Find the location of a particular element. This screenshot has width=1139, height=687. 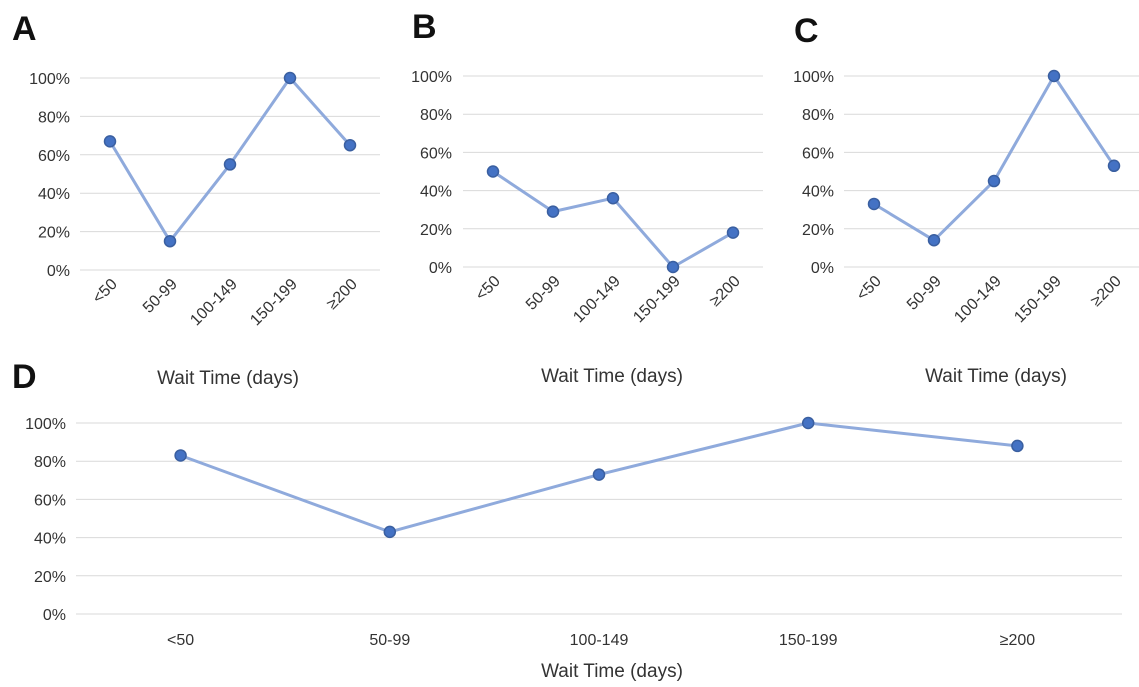

panel-c-ytick-label: 60% is located at coordinates (818, 153).